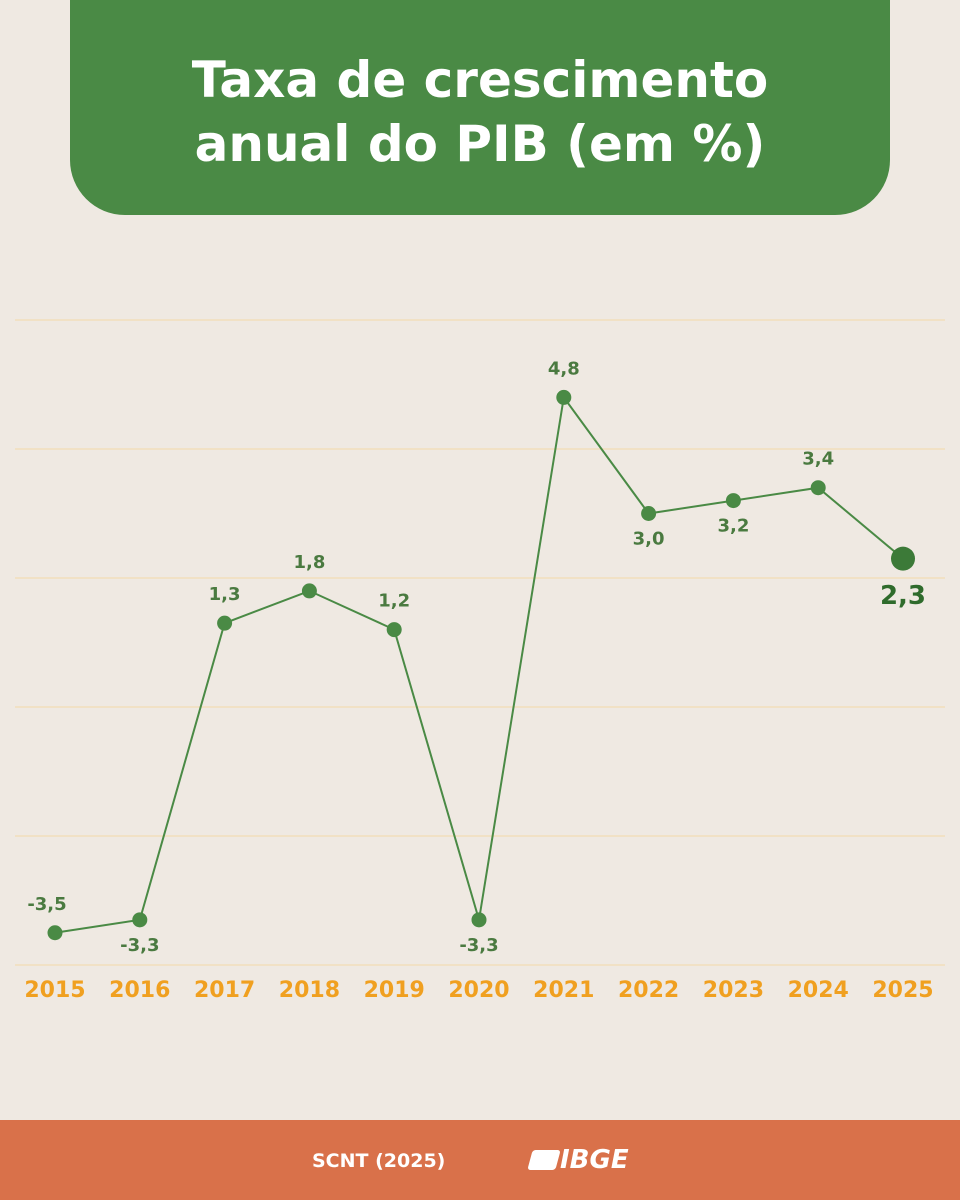 This screenshot has height=1200, width=960. What do you see at coordinates (564, 368) in the screenshot?
I see `value-label: 4,8` at bounding box center [564, 368].